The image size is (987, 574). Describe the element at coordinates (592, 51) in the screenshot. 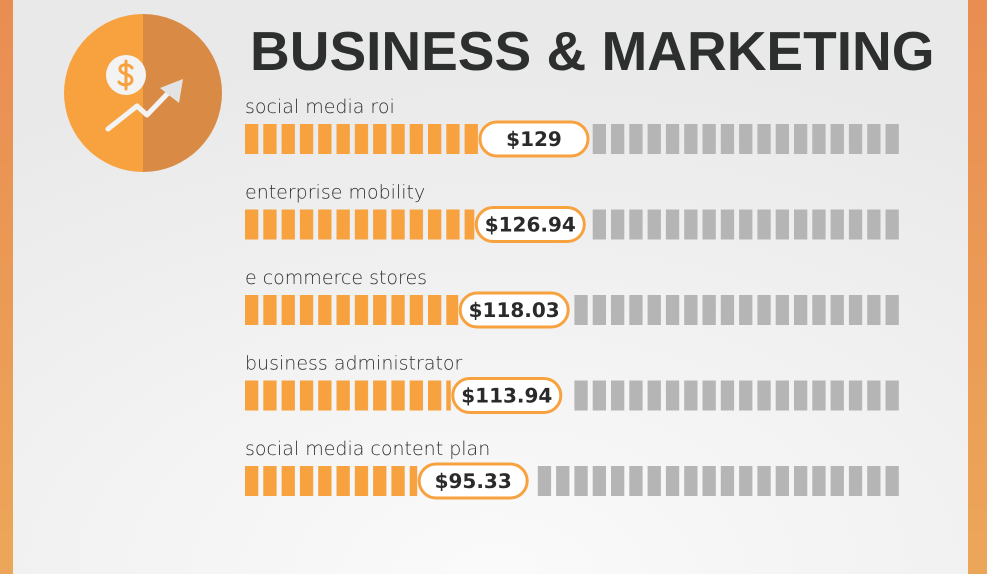

I see `text: BUSINESS & MARKETING` at that location.